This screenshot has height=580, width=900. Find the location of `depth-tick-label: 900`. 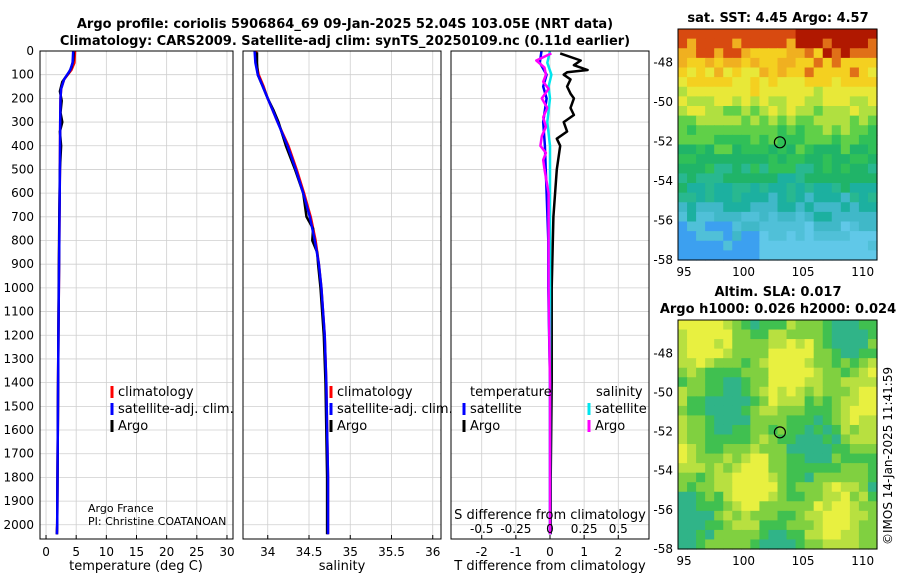

depth-tick-label: 900 is located at coordinates (22, 264).